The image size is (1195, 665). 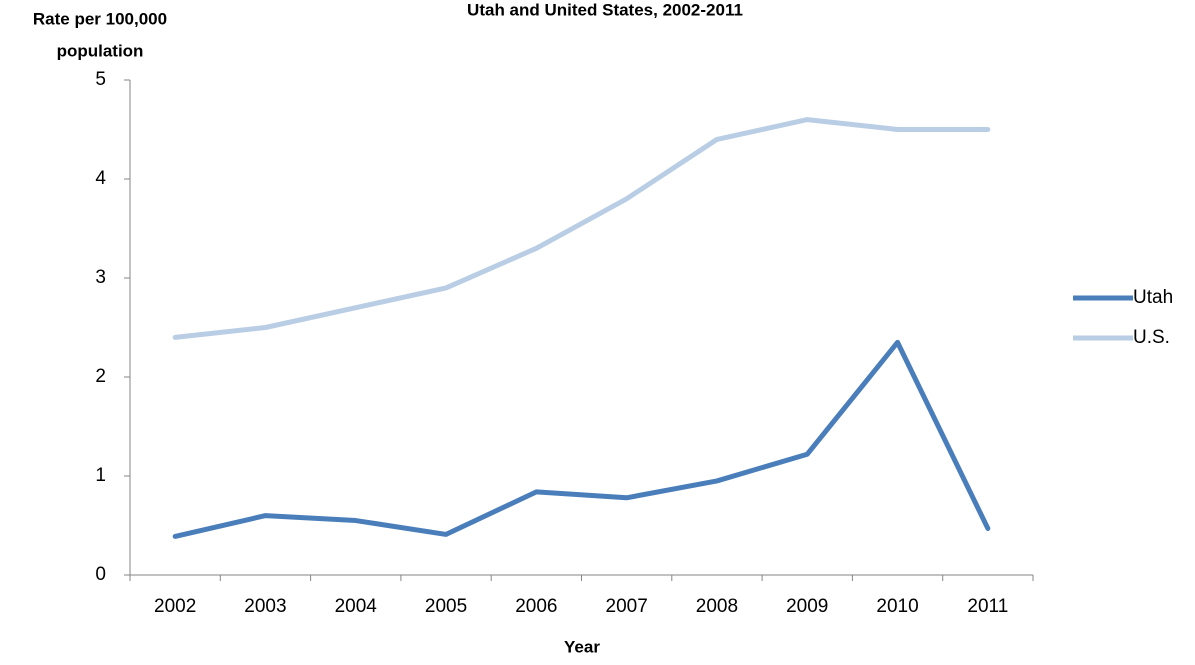 What do you see at coordinates (446, 606) in the screenshot?
I see `x-tick-label: 2005` at bounding box center [446, 606].